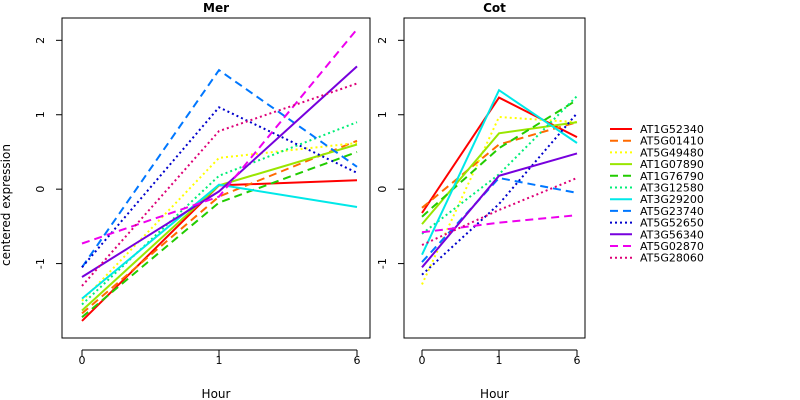 This screenshot has height=400, width=800. Describe the element at coordinates (494, 8) in the screenshot. I see `cot-title: Cot` at that location.